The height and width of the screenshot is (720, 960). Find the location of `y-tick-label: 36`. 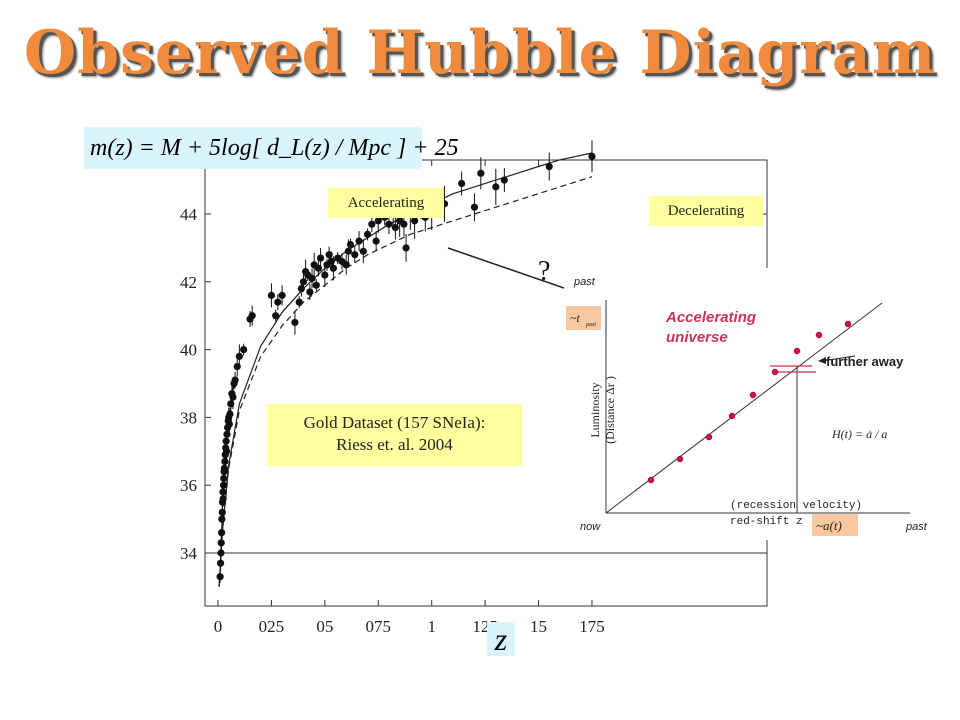

y-tick-label: 36 is located at coordinates (188, 485).